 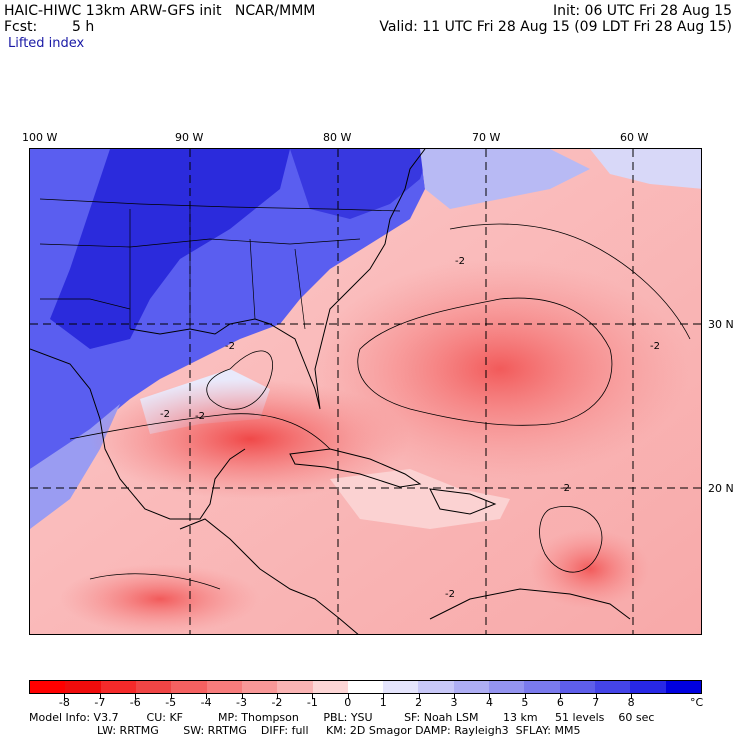 I want to click on legend-tick-label: -8, so click(x=64, y=702).